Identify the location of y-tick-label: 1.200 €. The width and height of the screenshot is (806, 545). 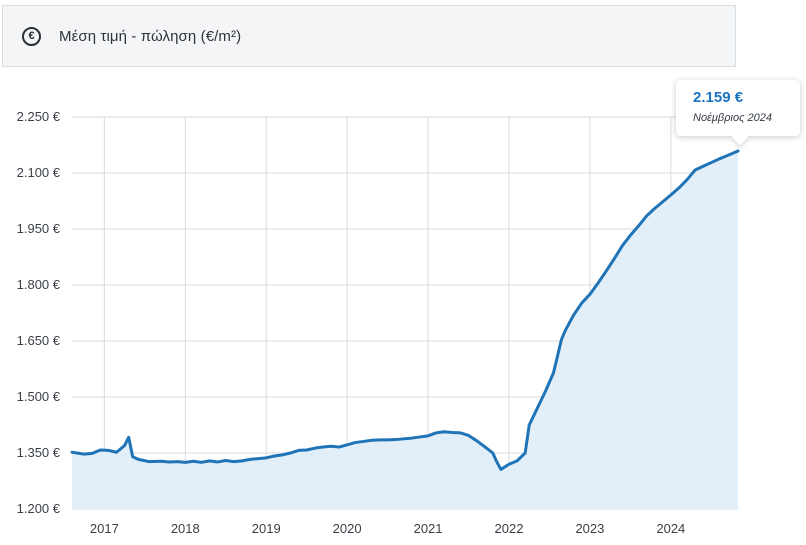
(39, 508).